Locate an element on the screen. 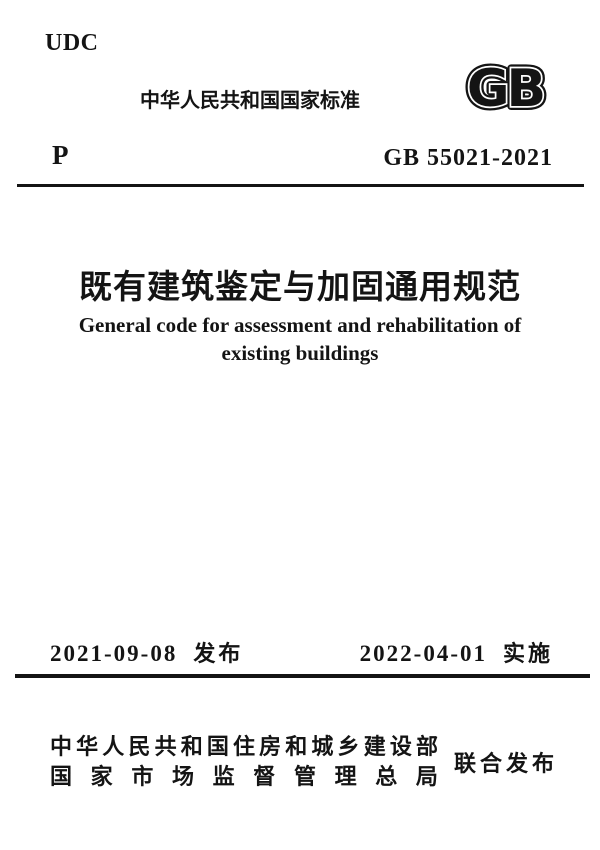 Image resolution: width=600 pixels, height=850 pixels. issue-date-group: 2021-09-08 发布 is located at coordinates (146, 652).